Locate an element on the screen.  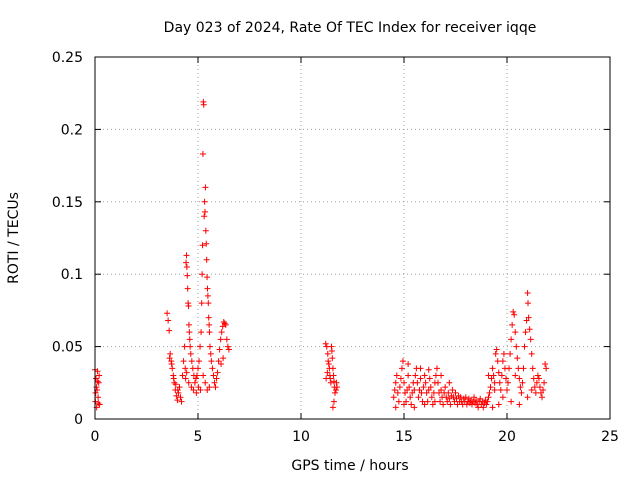
y-tick-label: 0.05 is located at coordinates (67, 348).